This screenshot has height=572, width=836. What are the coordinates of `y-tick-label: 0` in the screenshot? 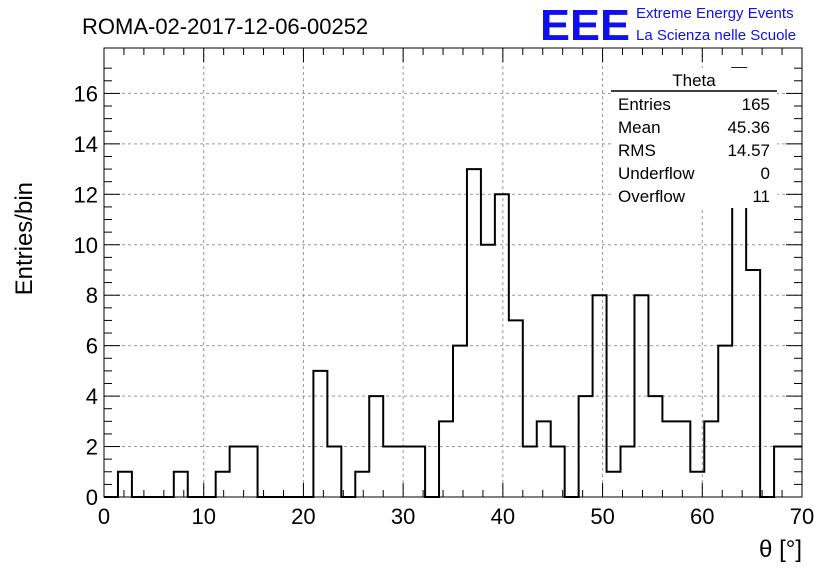 It's located at (92, 497).